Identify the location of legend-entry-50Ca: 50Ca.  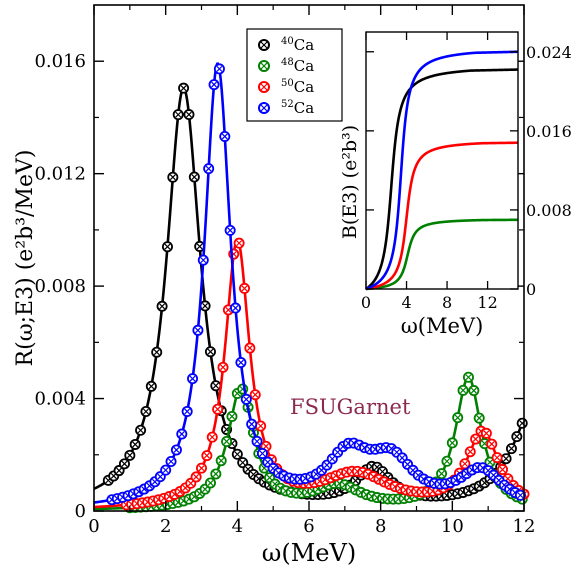
(286, 87).